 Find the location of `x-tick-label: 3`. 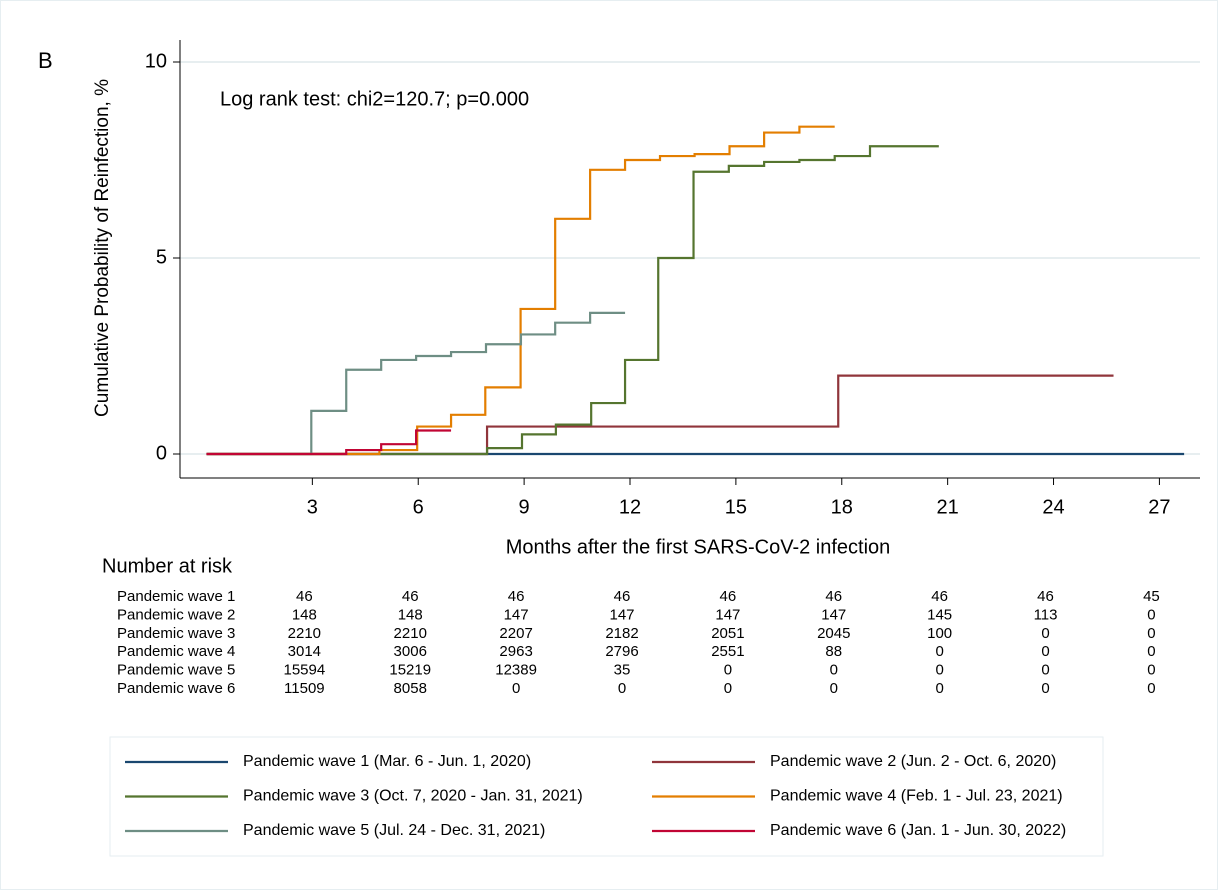

x-tick-label: 3 is located at coordinates (312, 507).